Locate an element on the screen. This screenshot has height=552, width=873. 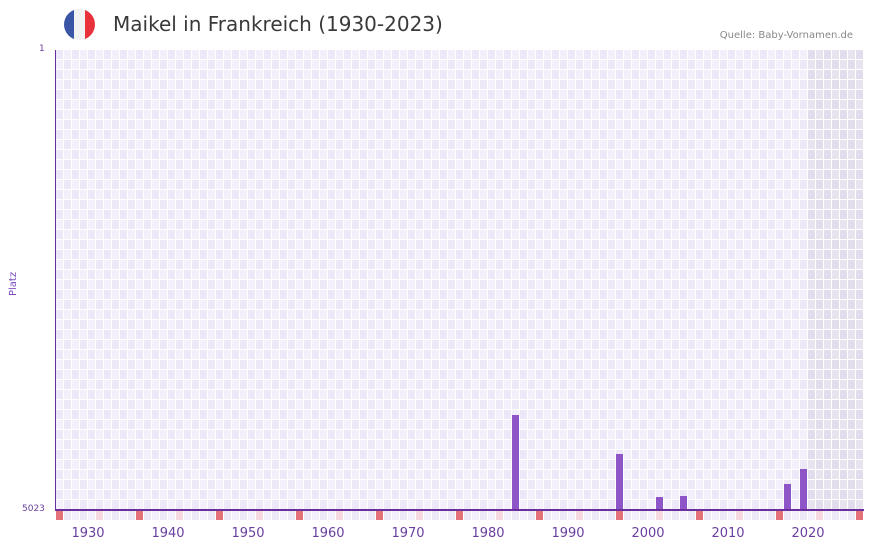
bar-1985 is located at coordinates (515, 462).